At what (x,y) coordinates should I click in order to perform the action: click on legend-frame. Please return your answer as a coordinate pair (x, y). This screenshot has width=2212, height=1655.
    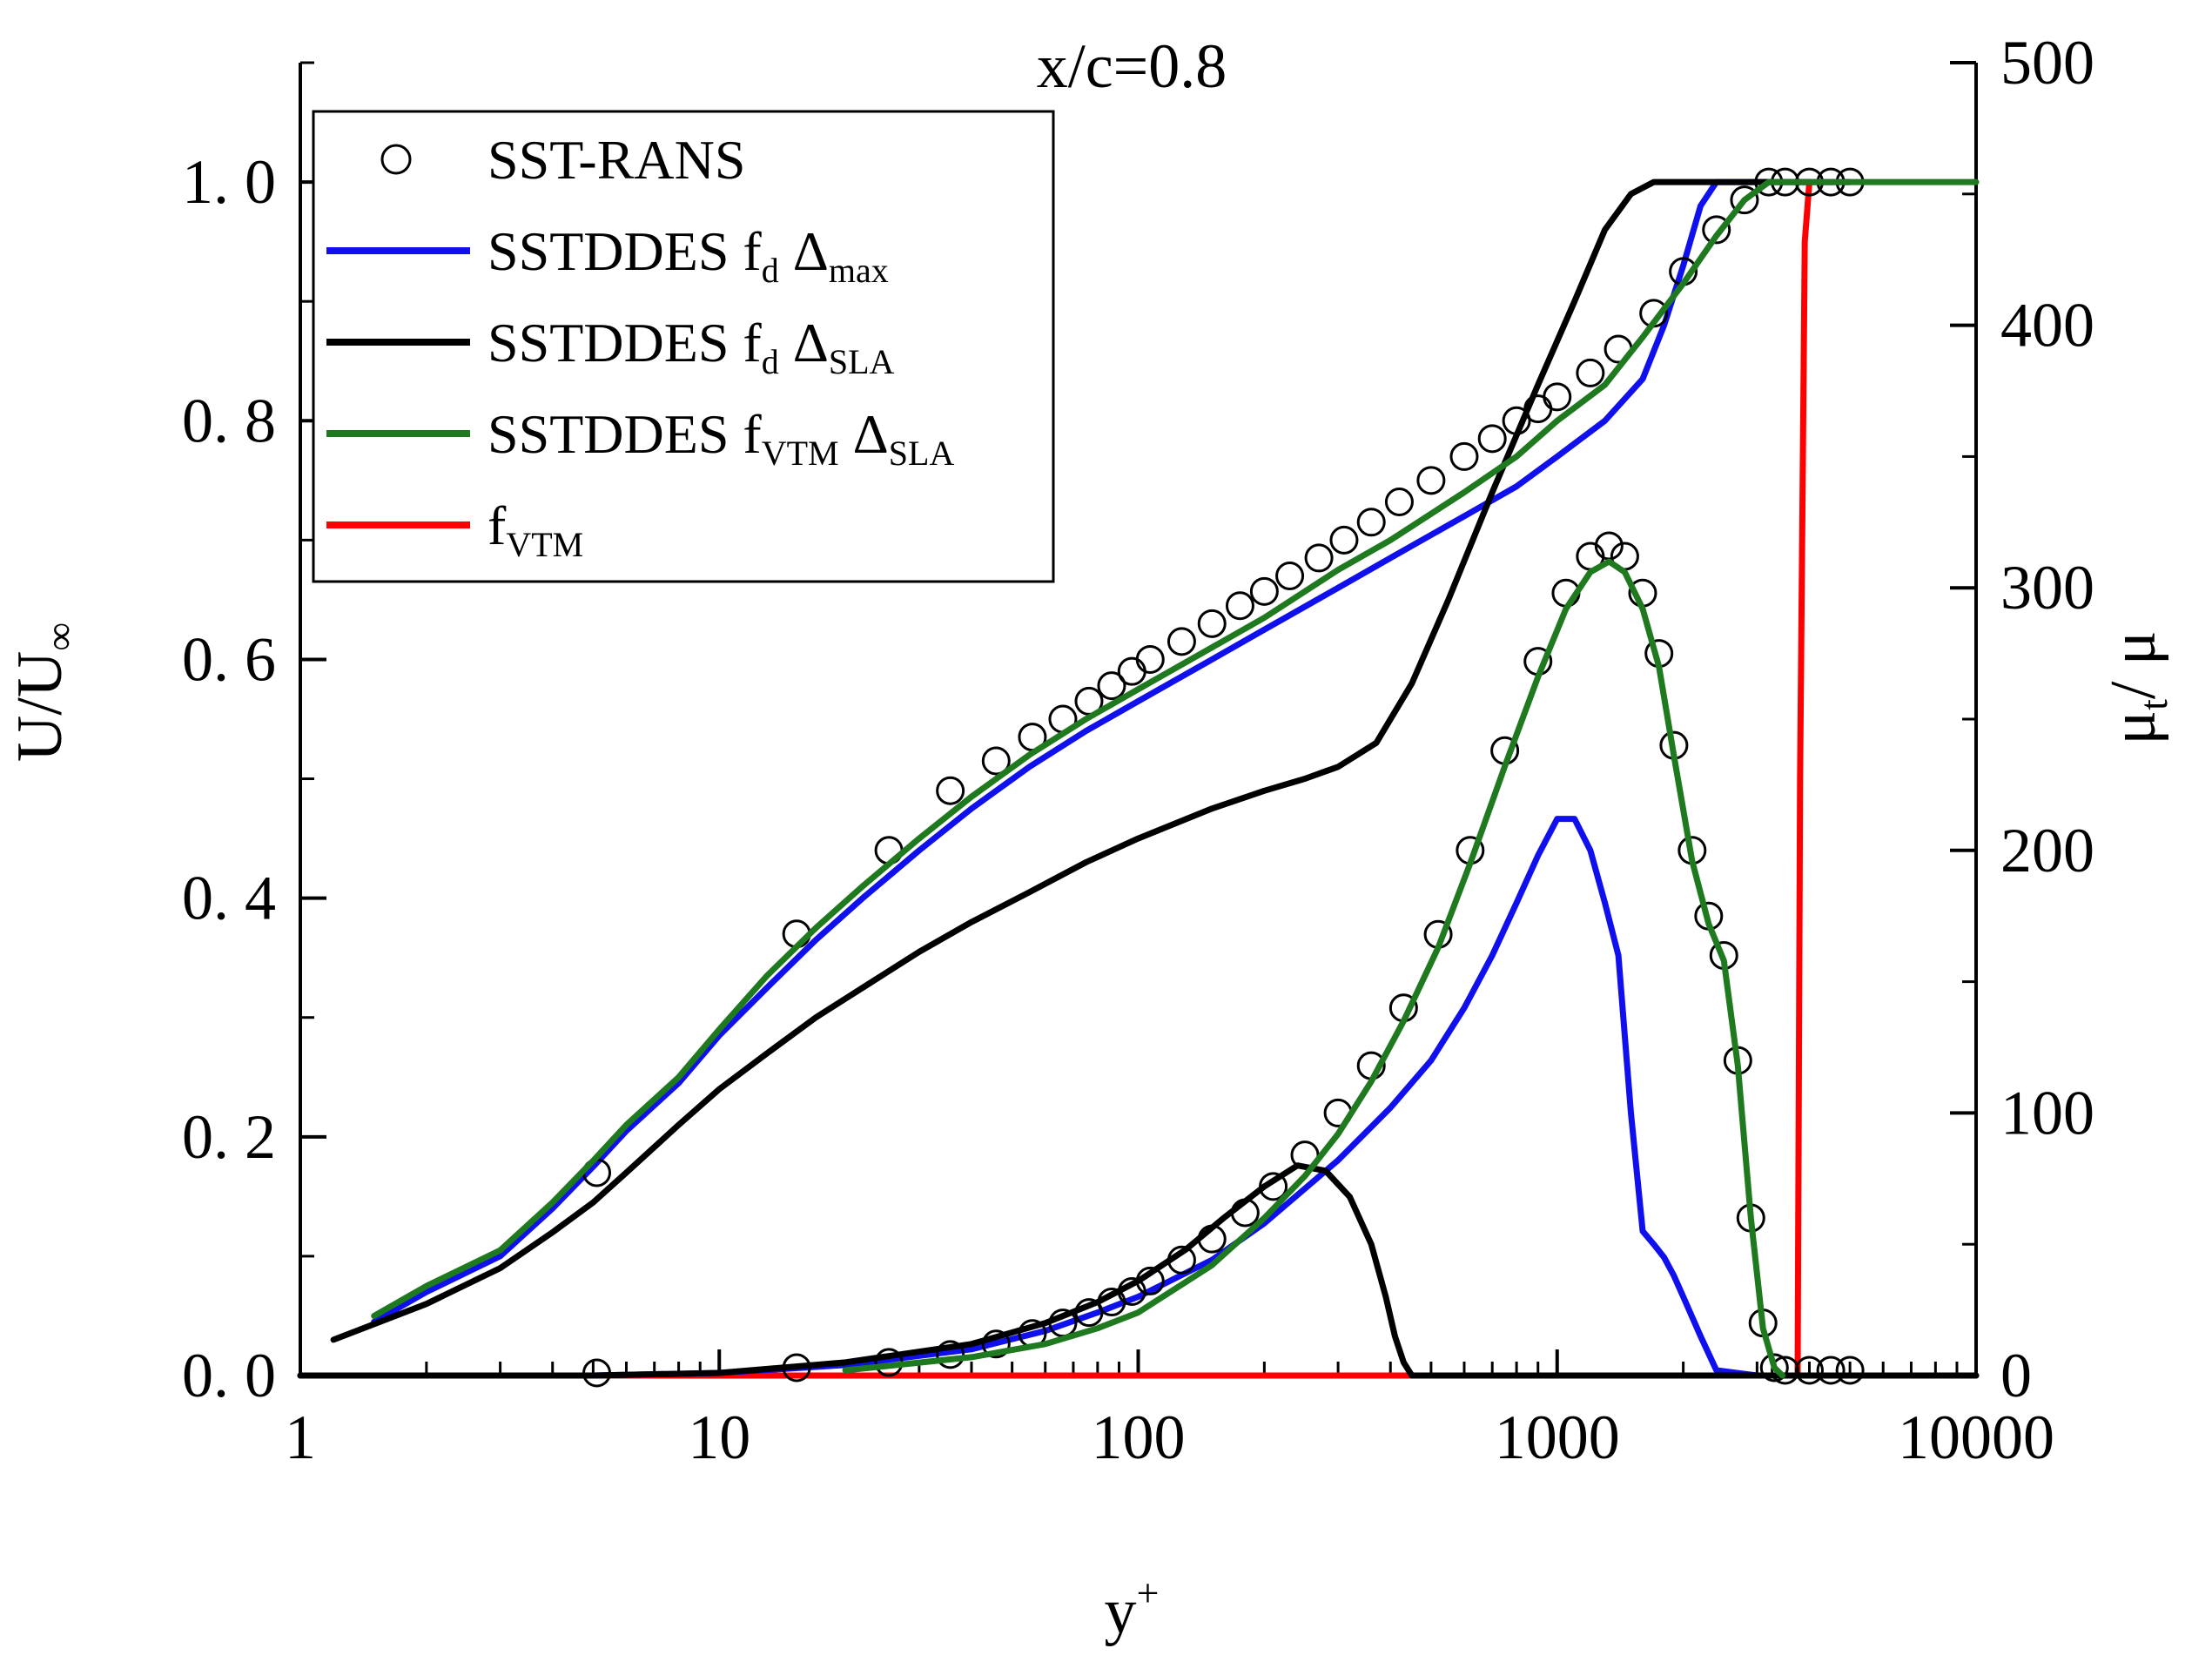
    Looking at the image, I should click on (683, 346).